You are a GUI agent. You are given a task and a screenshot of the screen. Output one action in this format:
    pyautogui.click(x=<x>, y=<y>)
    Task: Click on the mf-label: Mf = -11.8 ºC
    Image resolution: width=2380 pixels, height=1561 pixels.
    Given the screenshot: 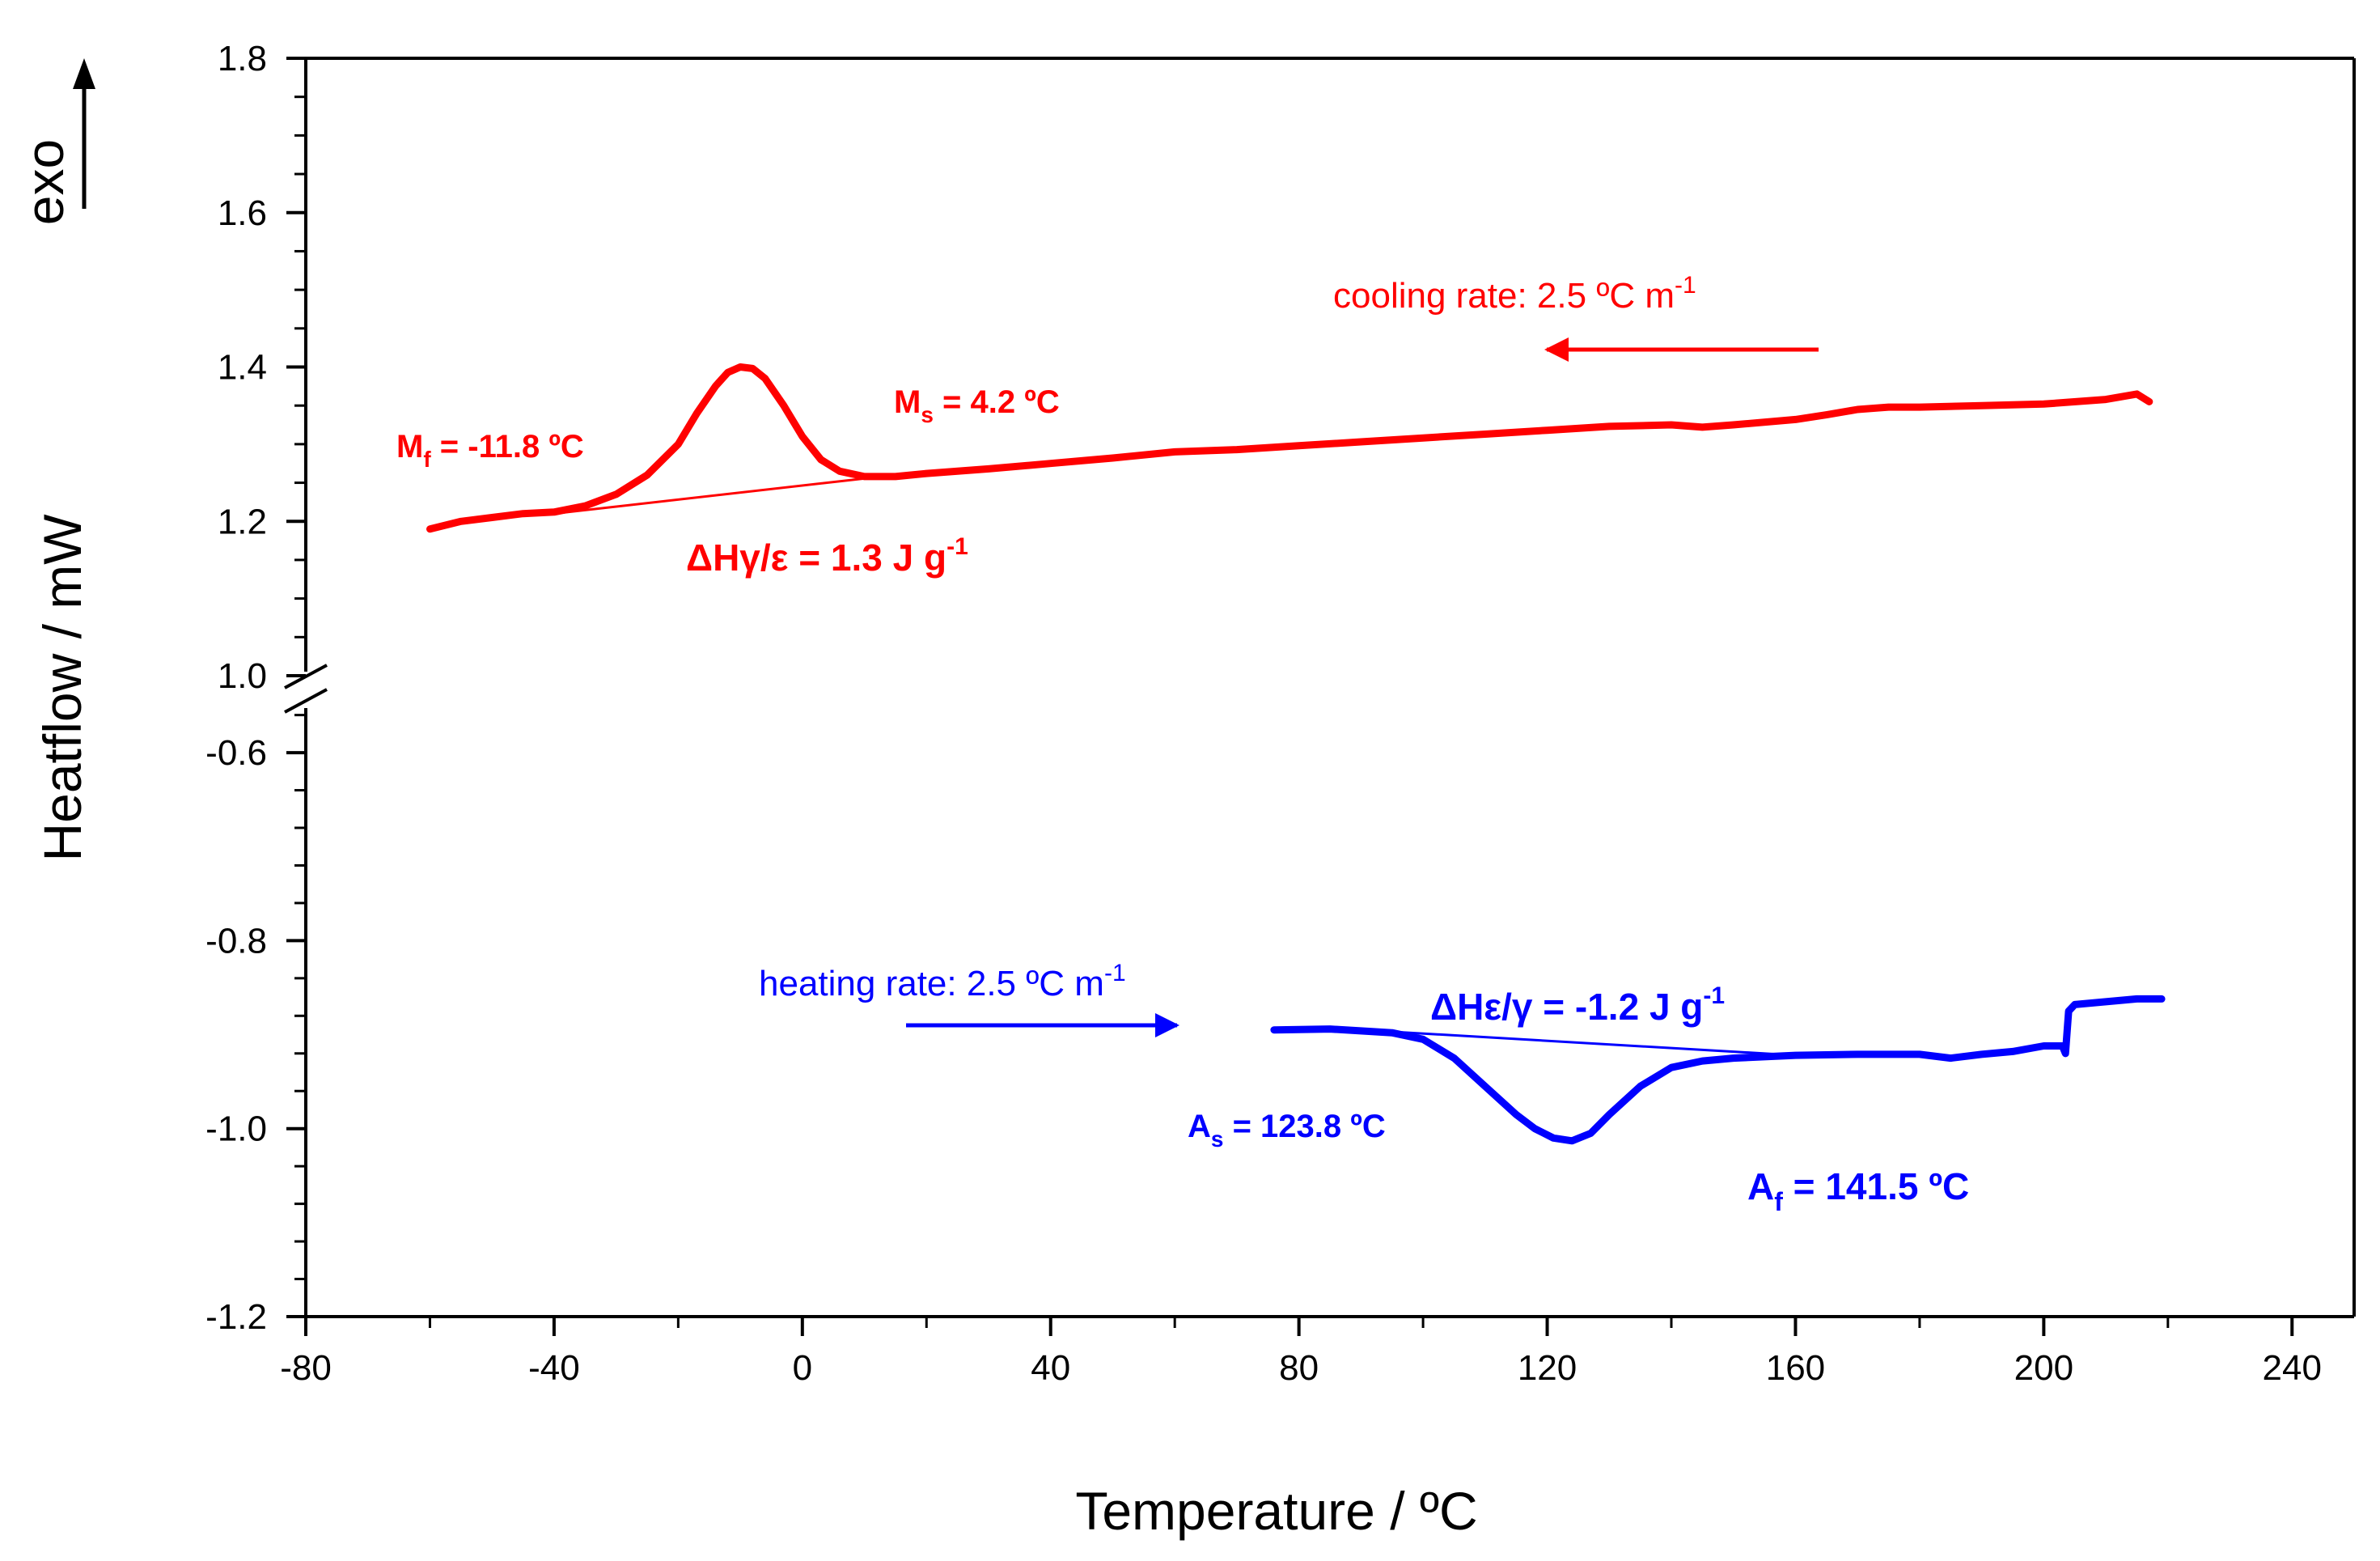 What is the action you would take?
    pyautogui.click(x=490, y=450)
    